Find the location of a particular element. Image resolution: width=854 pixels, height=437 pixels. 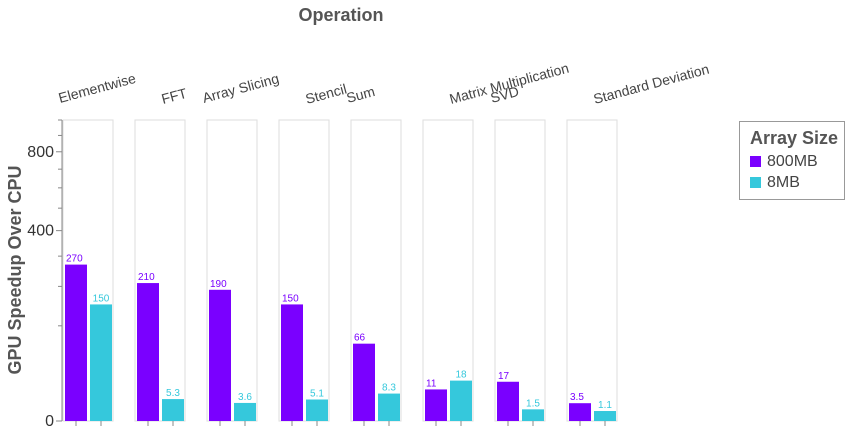

legend-label-800mb: 800MB is located at coordinates (792, 161).